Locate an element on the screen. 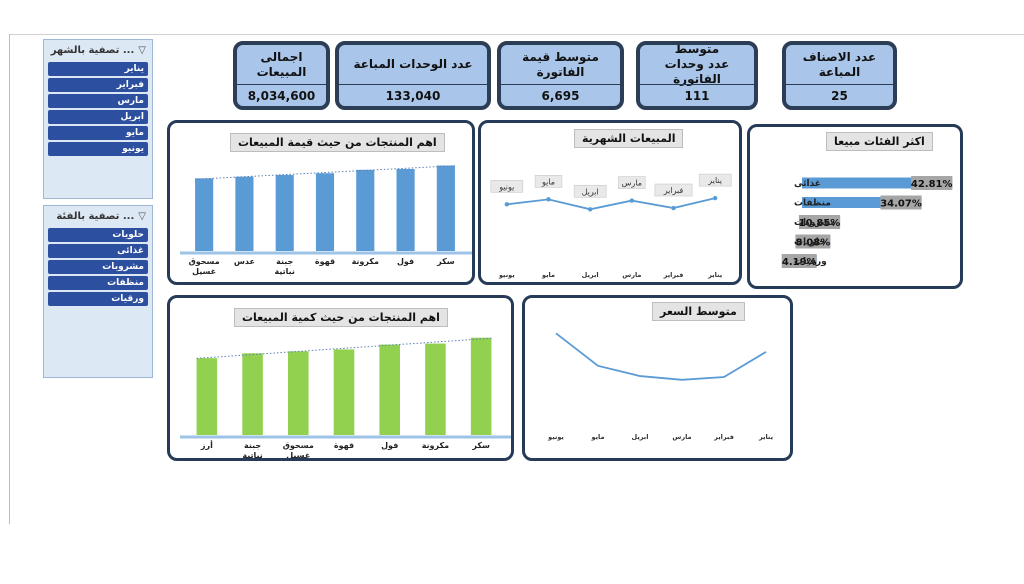 This screenshot has height=584, width=1024. category-label: مكرونة is located at coordinates (435, 445).